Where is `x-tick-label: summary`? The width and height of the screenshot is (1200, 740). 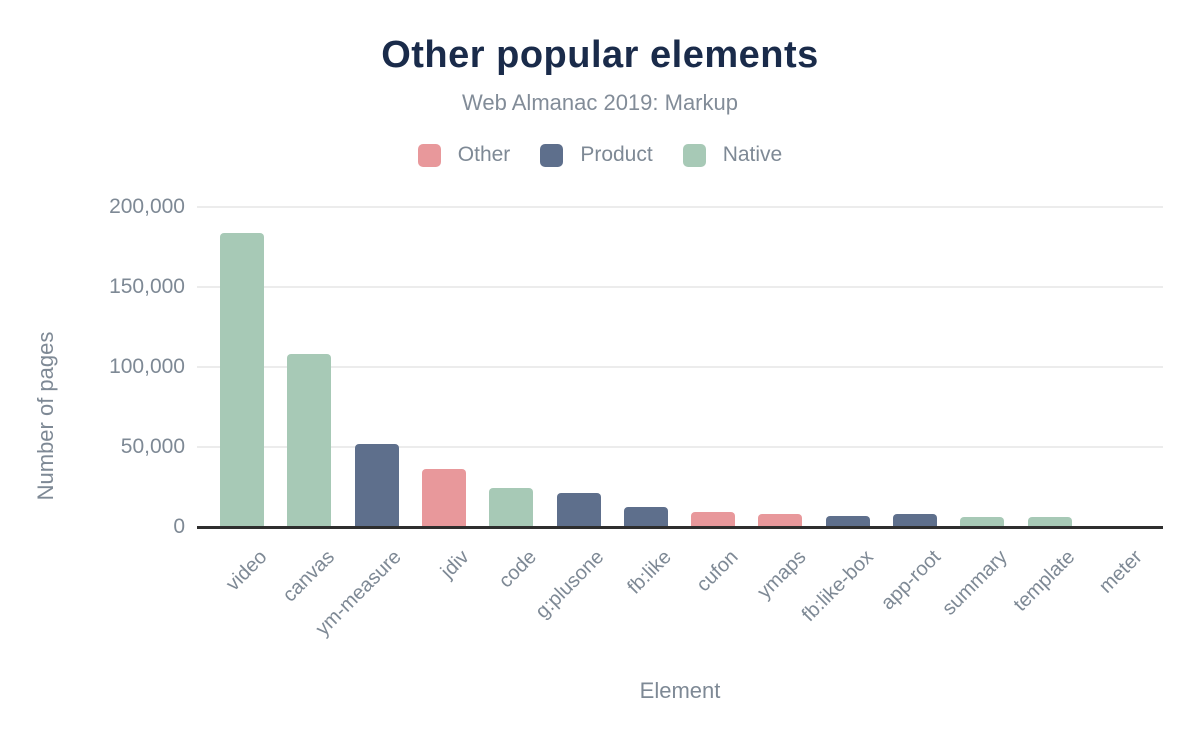
x-tick-label: summary is located at coordinates (975, 583).